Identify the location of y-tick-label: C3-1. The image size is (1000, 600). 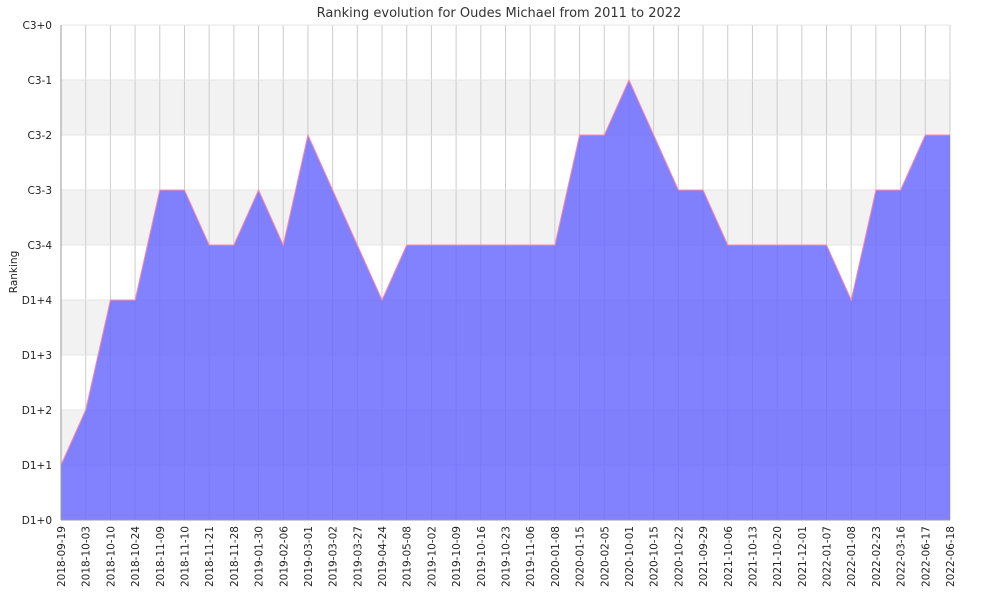
(40, 81).